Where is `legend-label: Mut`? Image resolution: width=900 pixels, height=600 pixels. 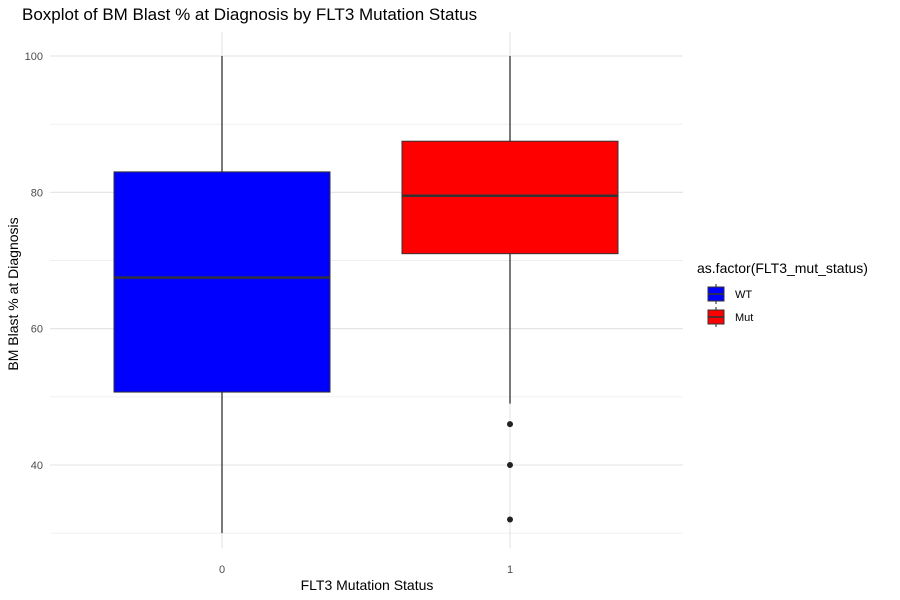
legend-label: Mut is located at coordinates (744, 318).